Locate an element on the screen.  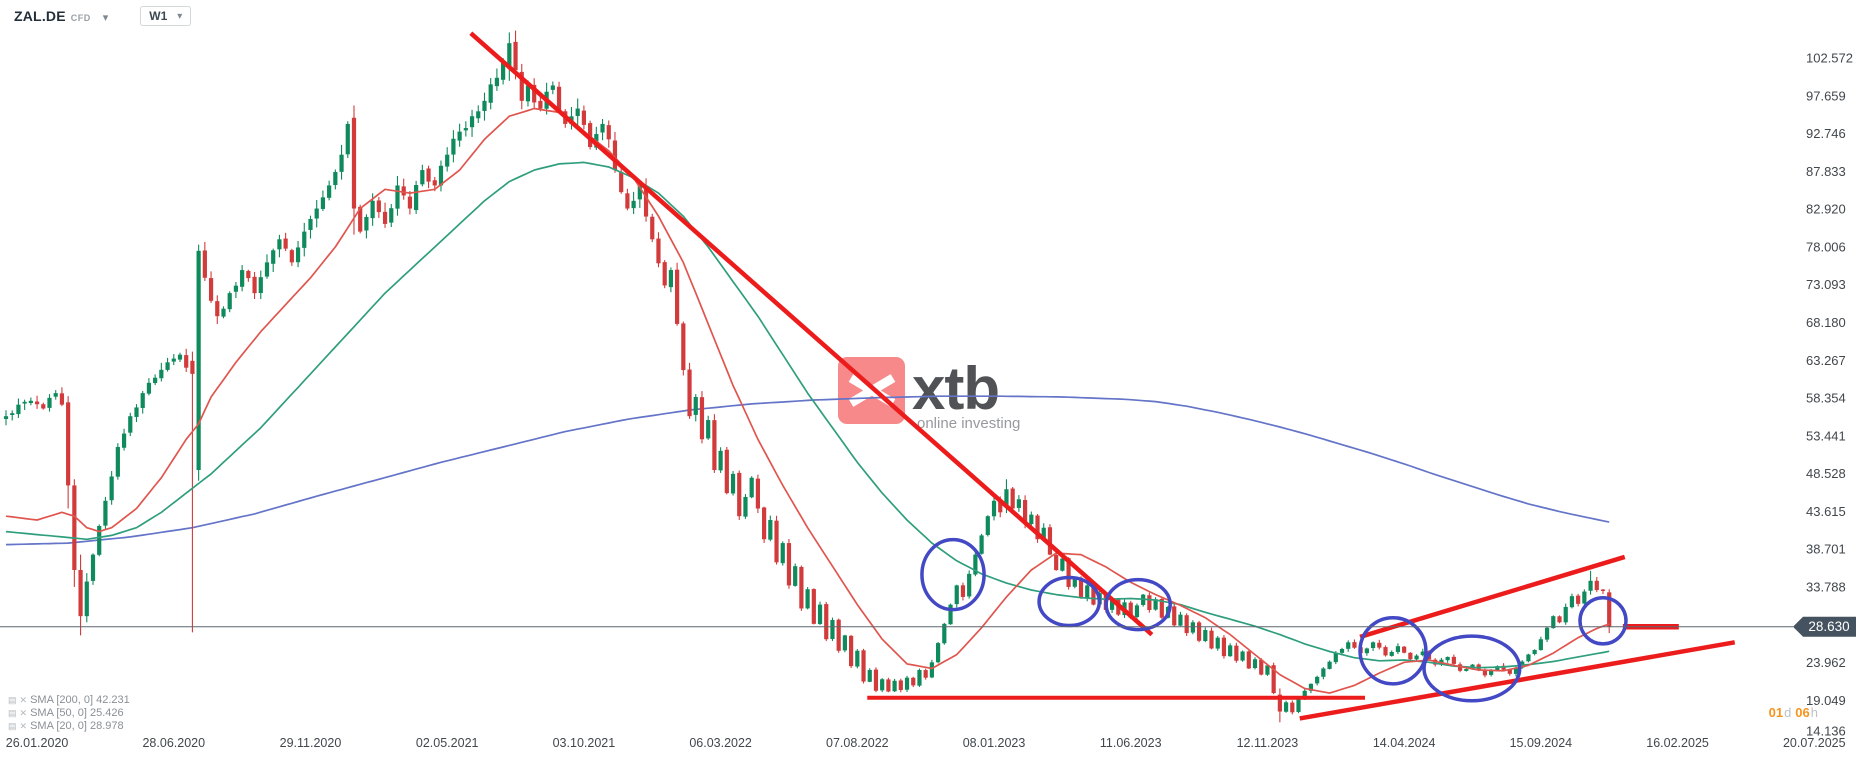
legend-row-sma50: ▤ ✕ SMA [50, 0] 25.426 is located at coordinates (69, 712).